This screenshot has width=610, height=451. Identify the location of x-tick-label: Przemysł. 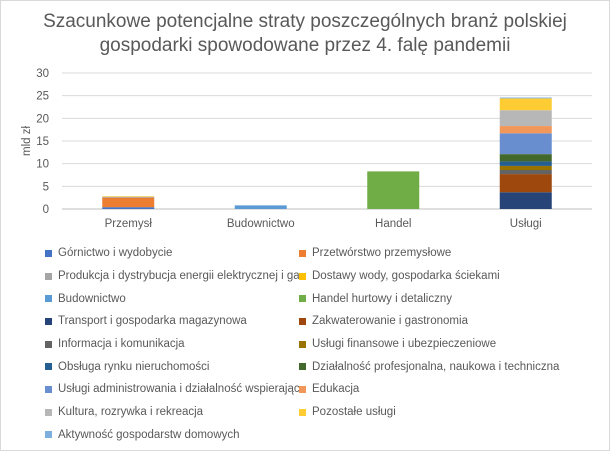
(129, 224).